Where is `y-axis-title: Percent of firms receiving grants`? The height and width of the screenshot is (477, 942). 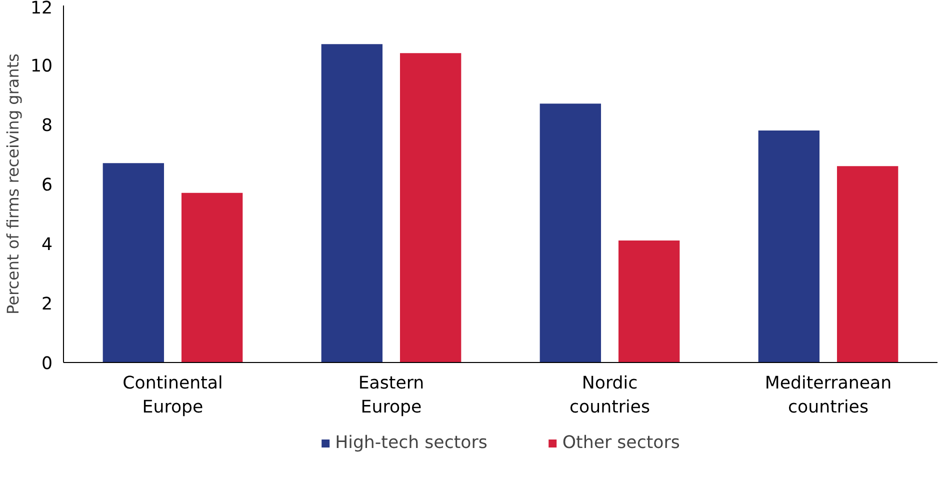
y-axis-title: Percent of firms receiving grants is located at coordinates (12, 184).